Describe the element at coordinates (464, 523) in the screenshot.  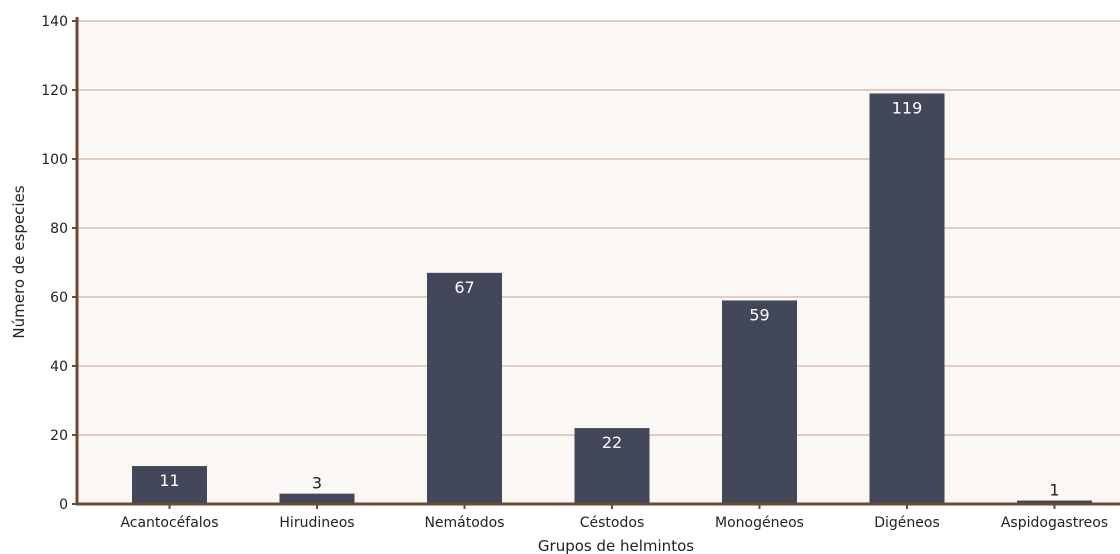
I see `x-tick-label: Nemátodos` at that location.